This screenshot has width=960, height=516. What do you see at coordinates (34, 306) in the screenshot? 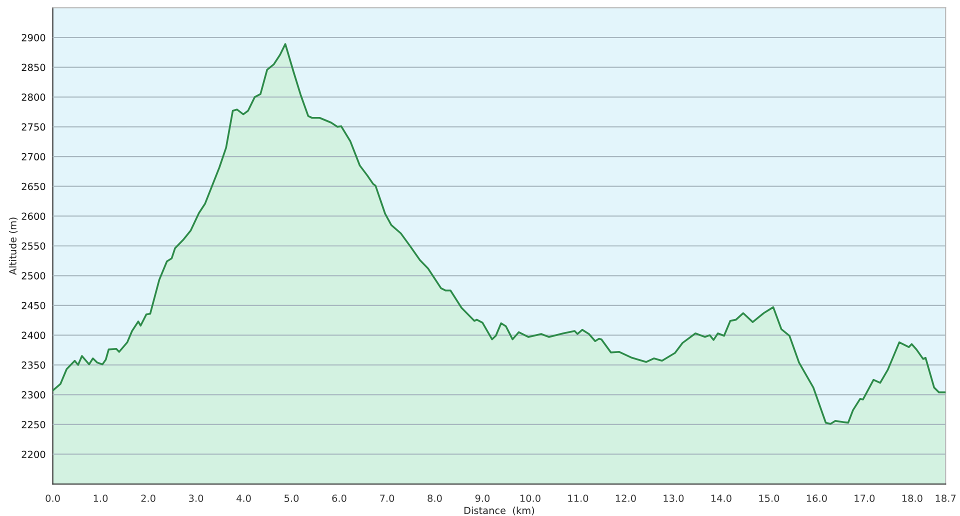
I see `y-tick-label: 2450` at bounding box center [34, 306].